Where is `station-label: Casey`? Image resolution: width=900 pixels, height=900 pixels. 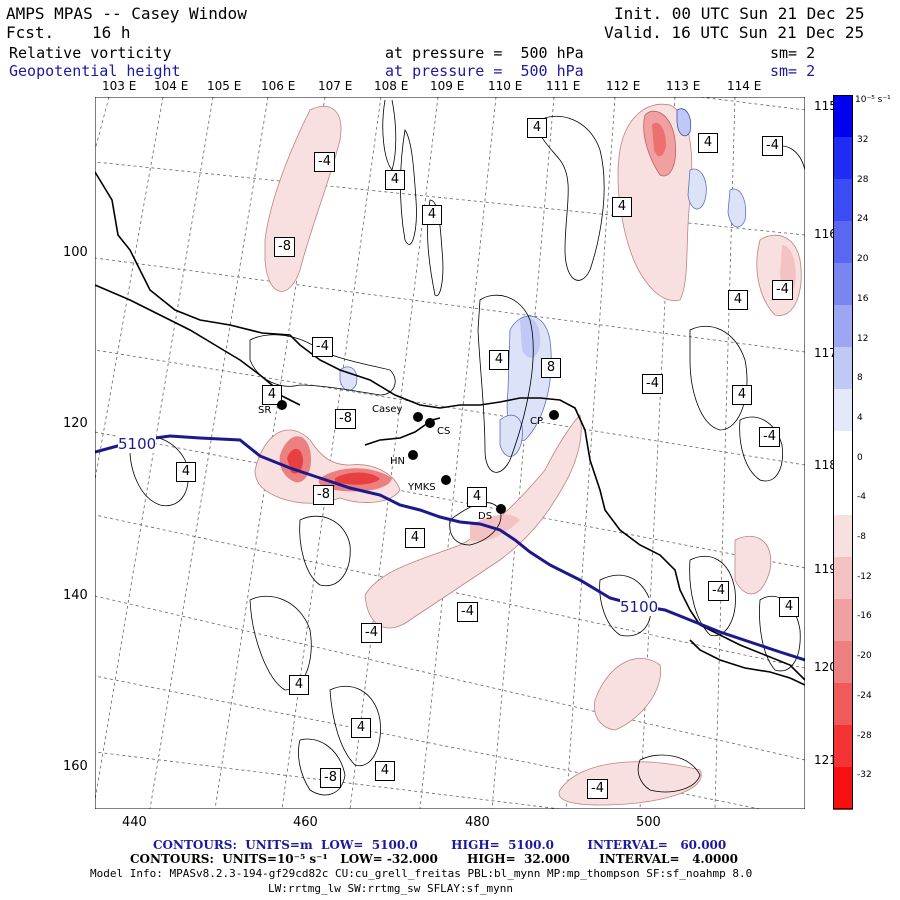
station-label: Casey is located at coordinates (387, 409).